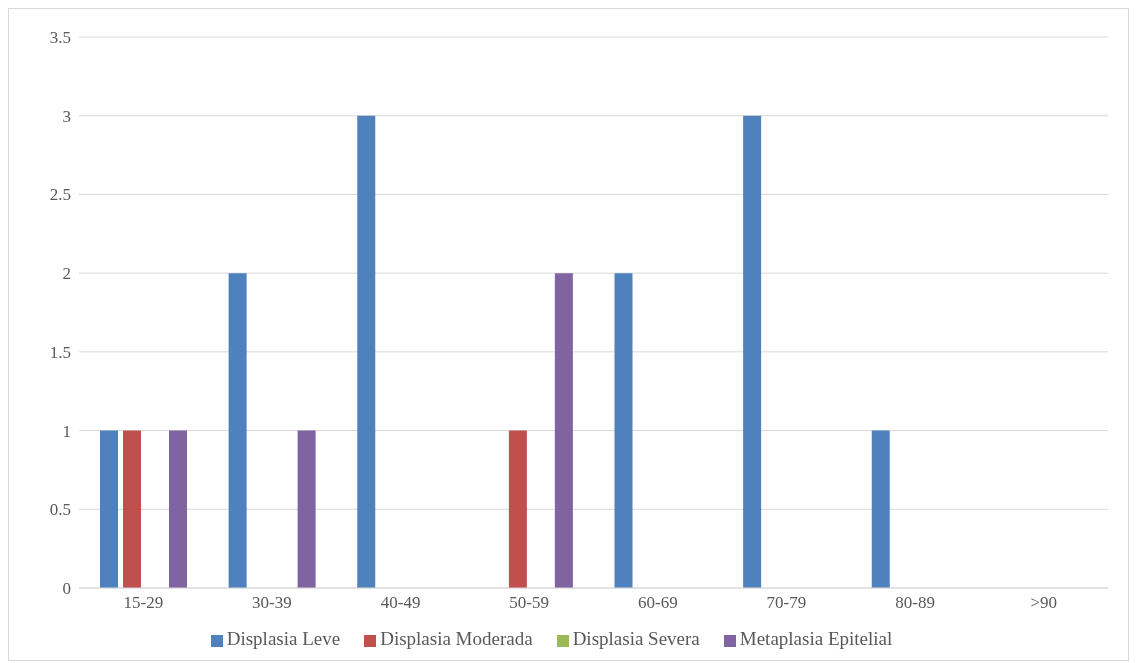  What do you see at coordinates (143, 603) in the screenshot?
I see `x-tick-label: 15-29` at bounding box center [143, 603].